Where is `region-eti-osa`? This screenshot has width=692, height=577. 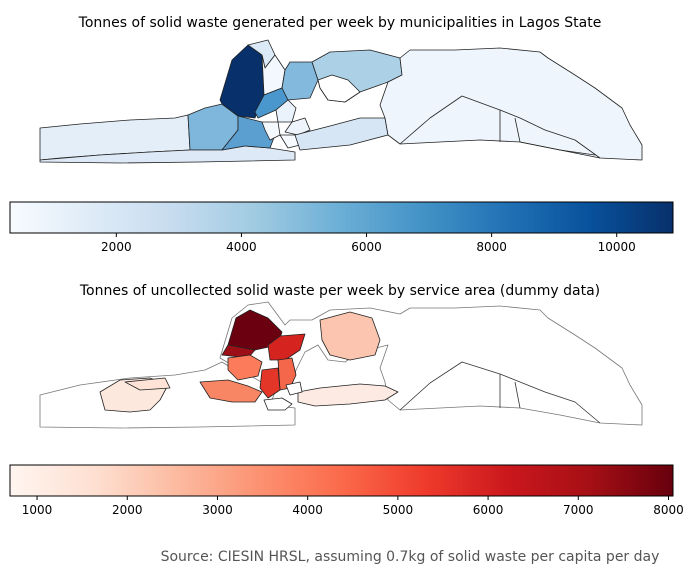 region-eti-osa is located at coordinates (341, 134).